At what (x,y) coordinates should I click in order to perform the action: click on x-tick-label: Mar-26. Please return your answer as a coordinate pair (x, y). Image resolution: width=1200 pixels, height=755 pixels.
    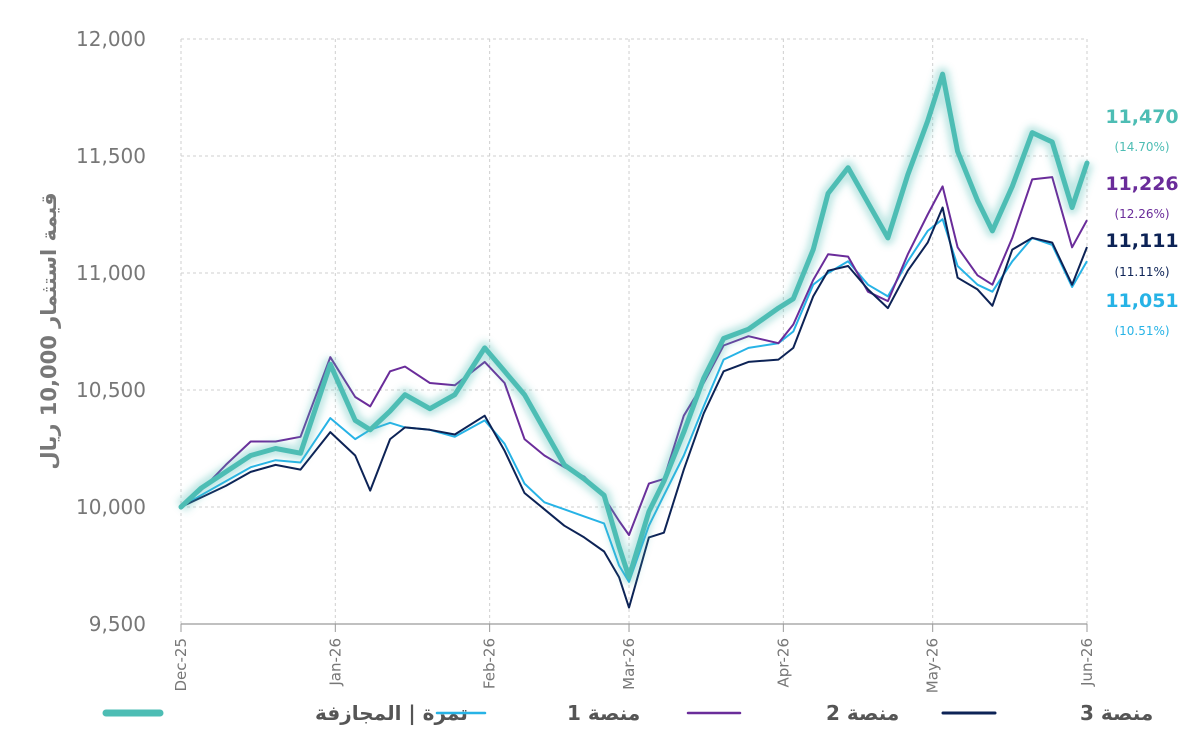
    Looking at the image, I should click on (629, 664).